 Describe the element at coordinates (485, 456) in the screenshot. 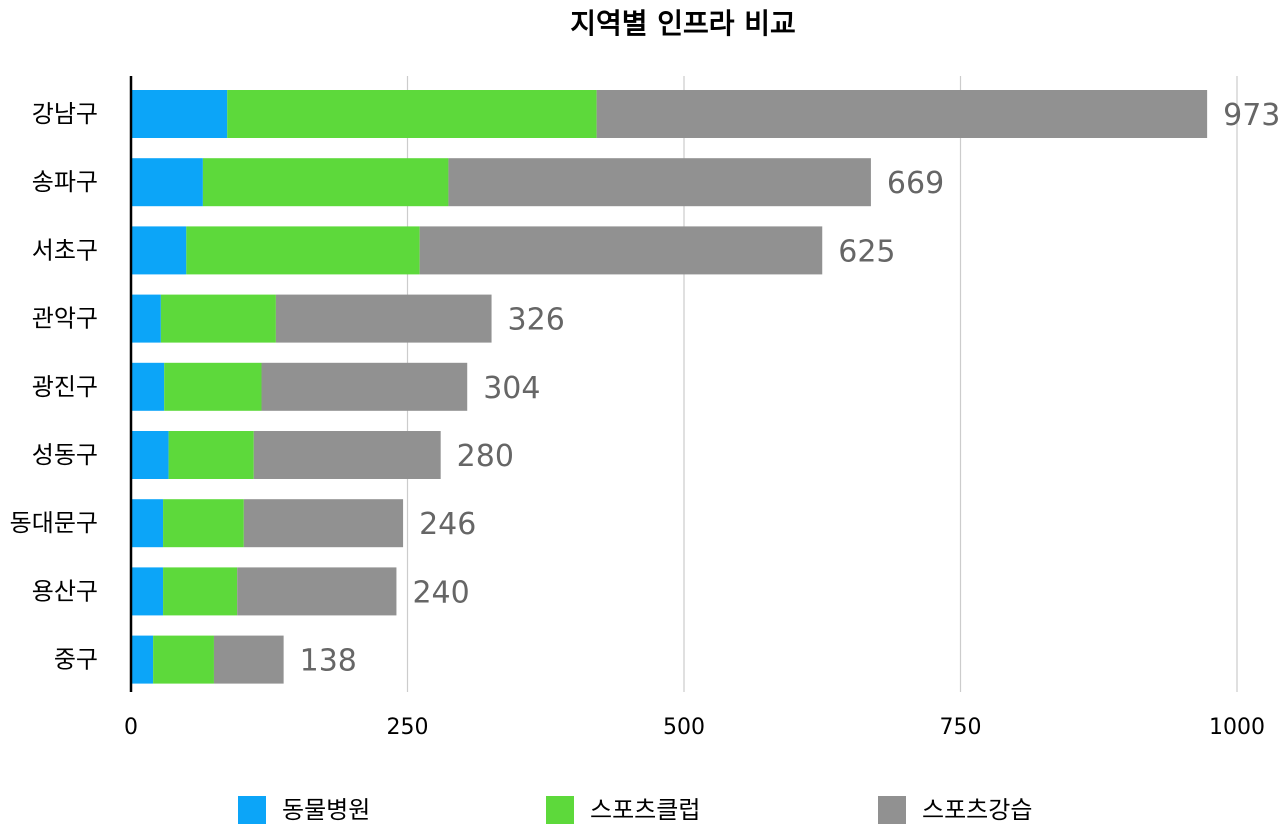

I see `bar-total-label: 280` at that location.